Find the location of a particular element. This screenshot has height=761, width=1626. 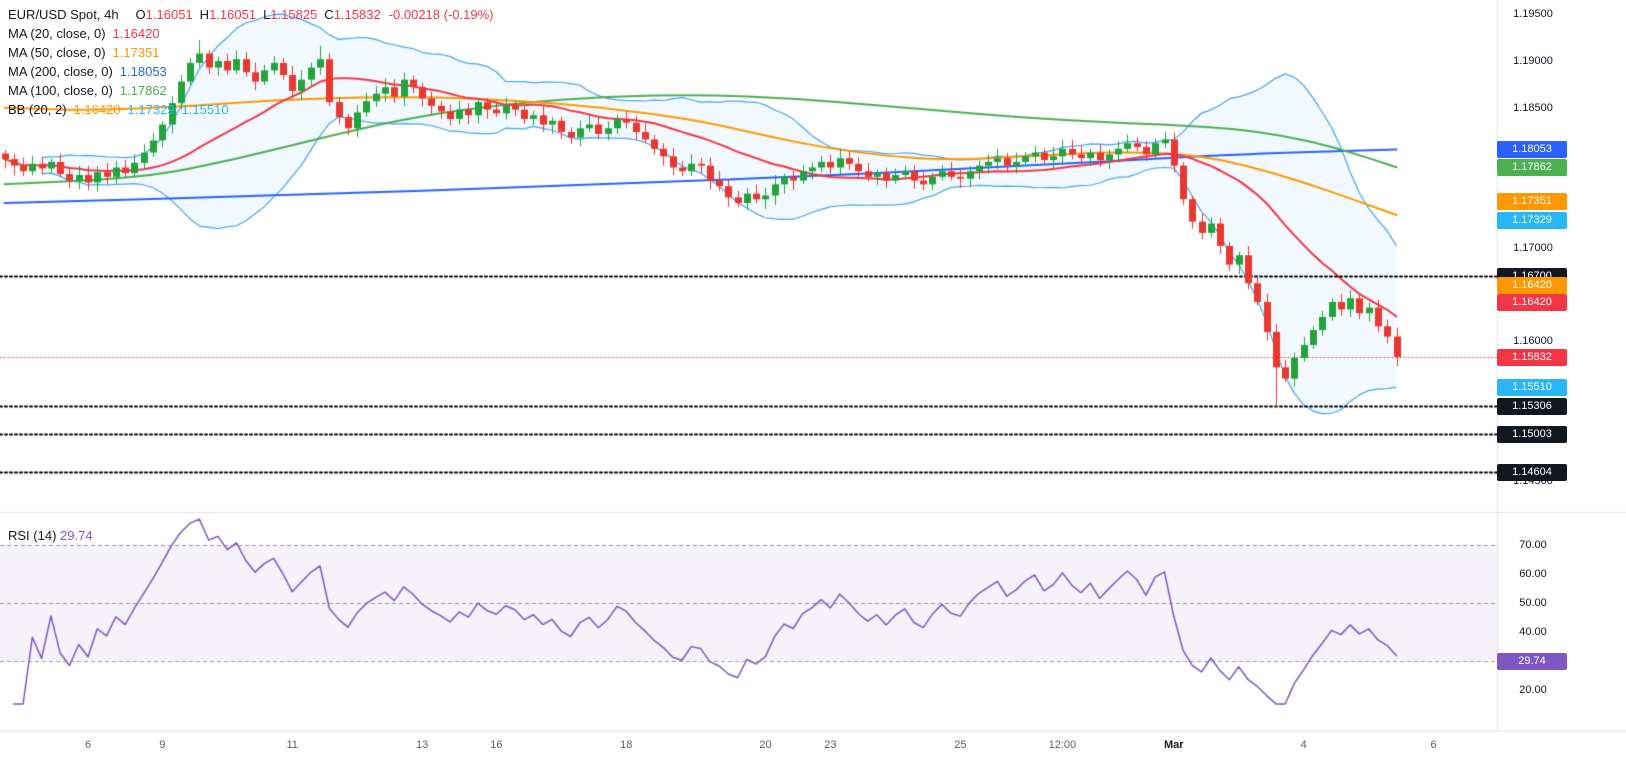

rsi-label: RSI (14) is located at coordinates (32, 535).